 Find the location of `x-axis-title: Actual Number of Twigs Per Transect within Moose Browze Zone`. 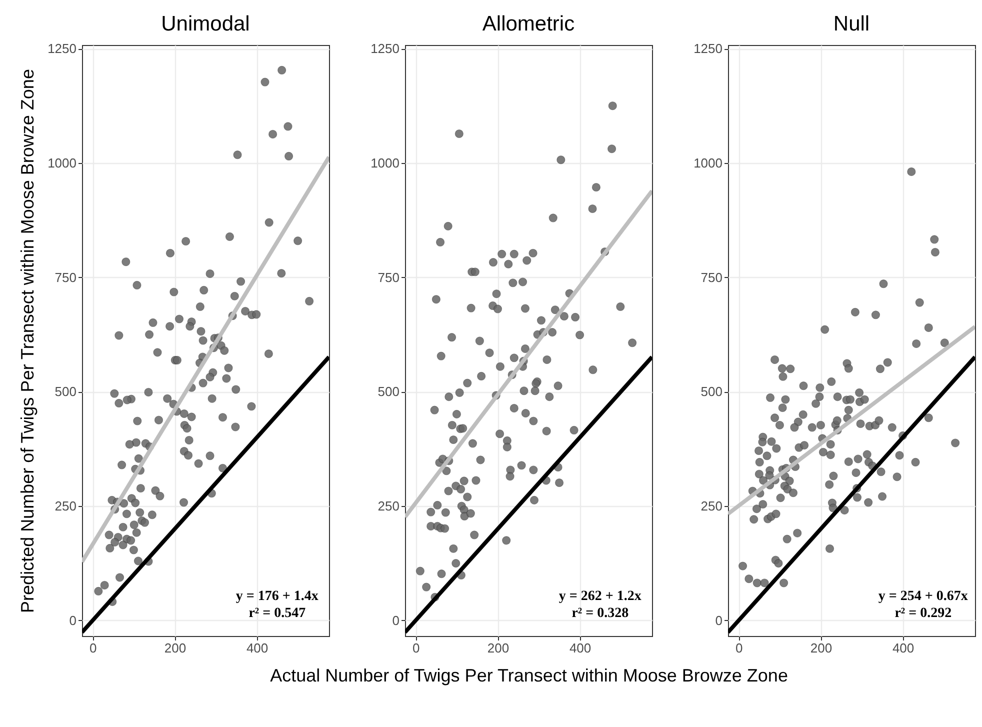

x-axis-title: Actual Number of Twigs Per Transect within Moose Browze Zone is located at coordinates (529, 676).